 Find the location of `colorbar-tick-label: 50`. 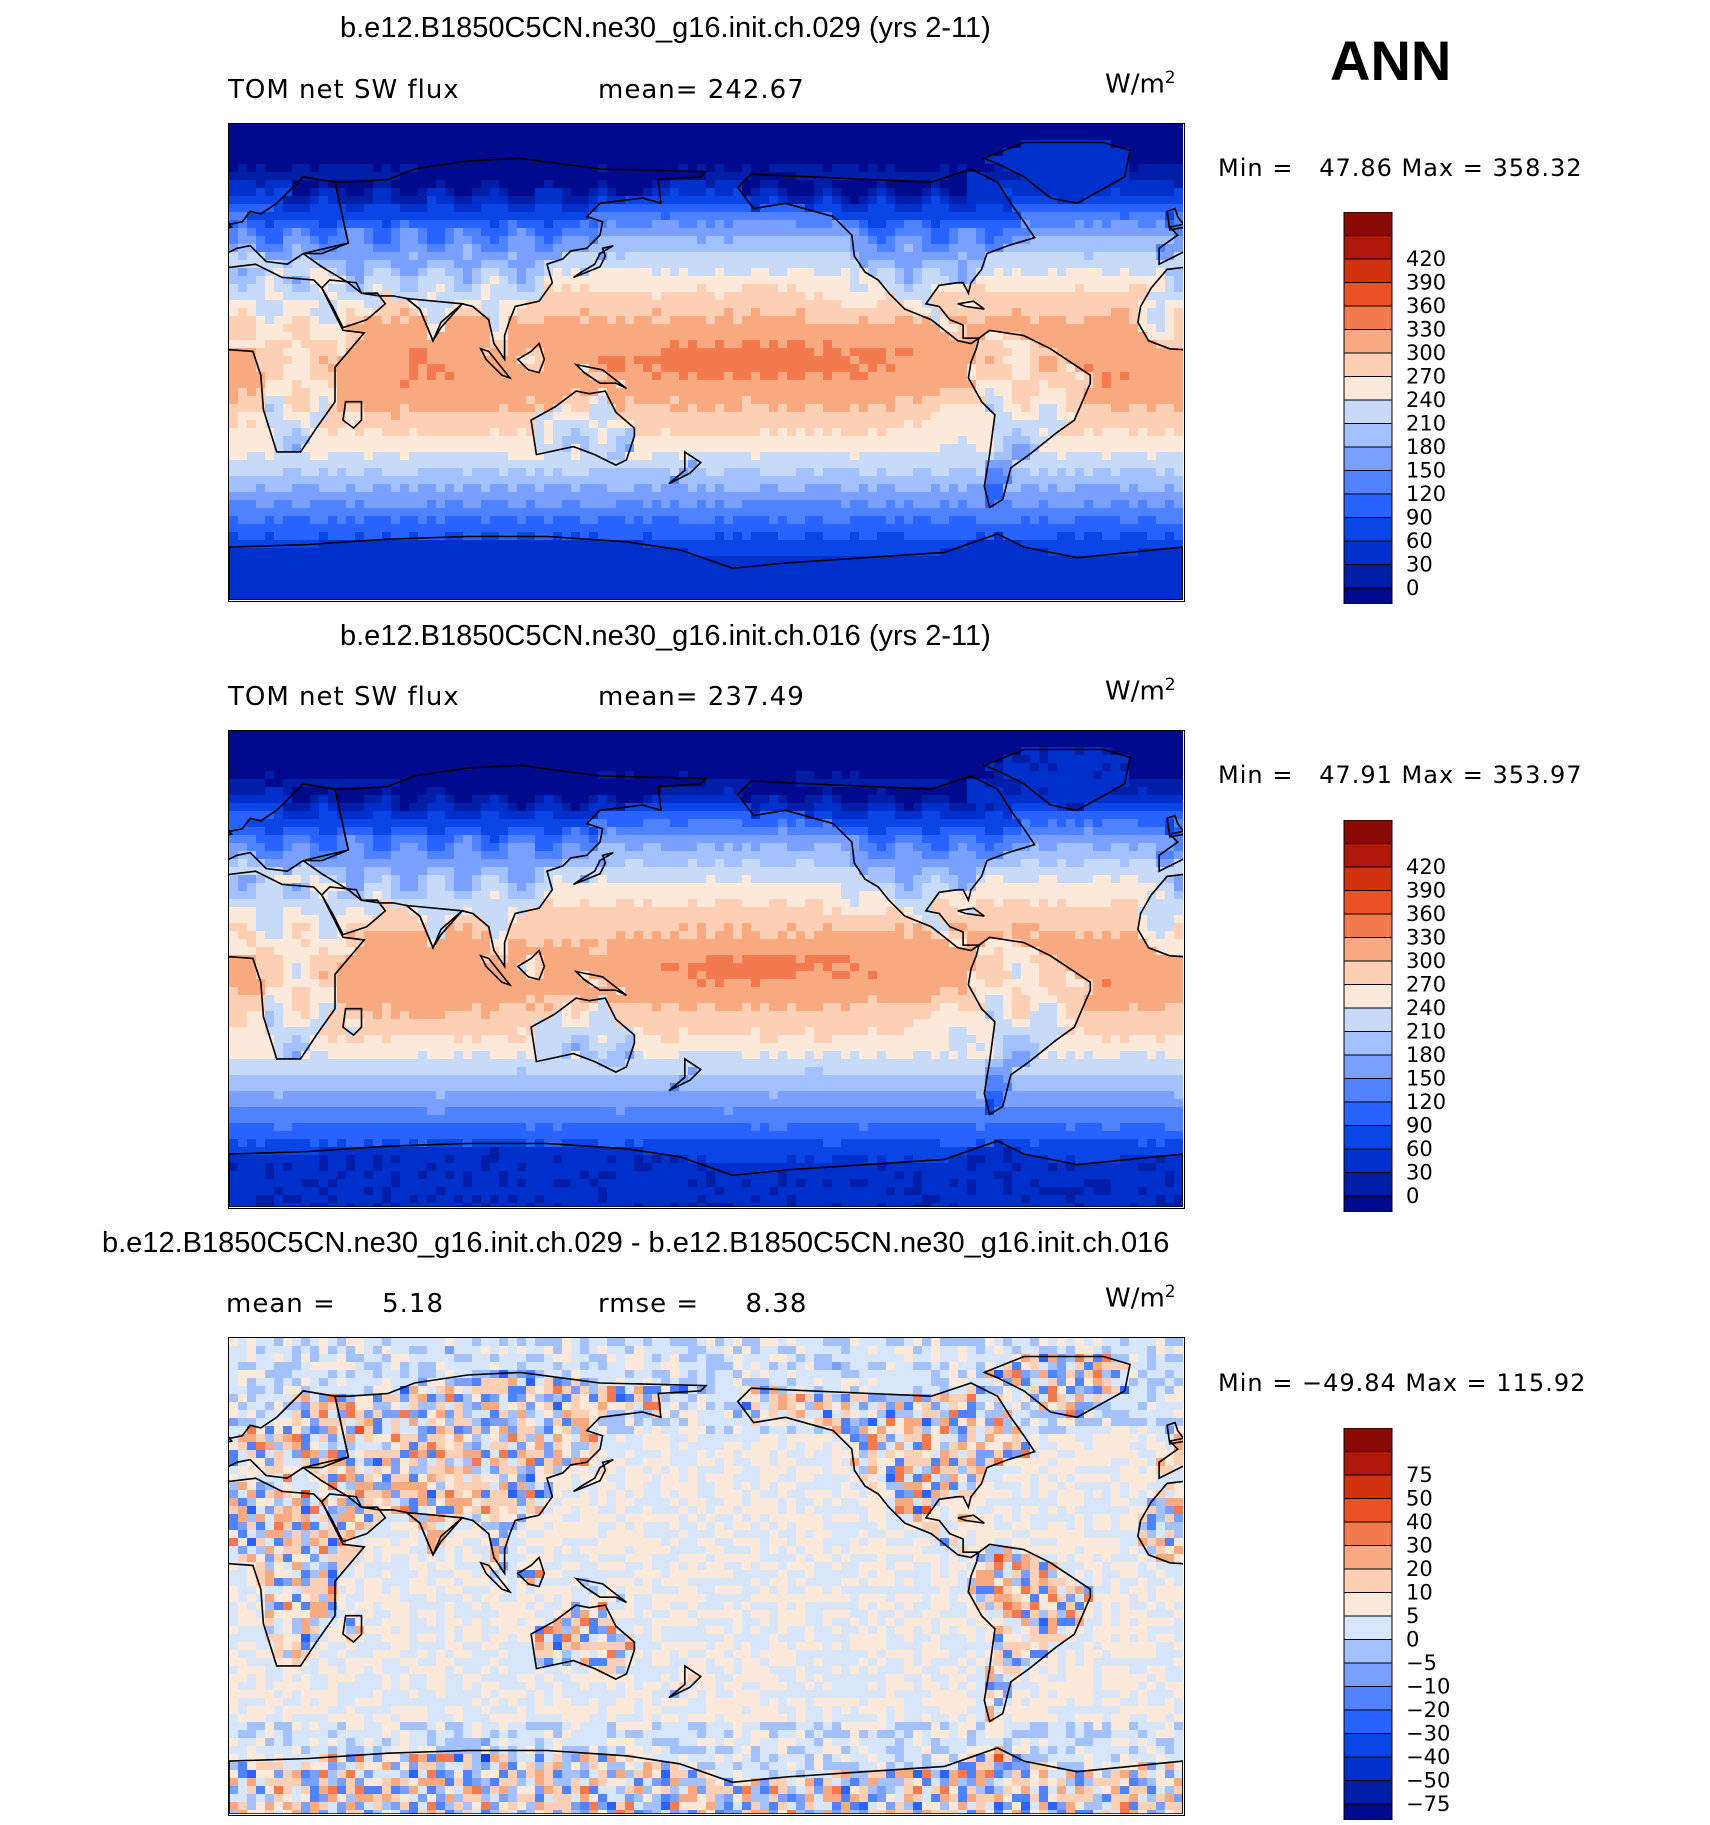

colorbar-tick-label: 50 is located at coordinates (1419, 1499).